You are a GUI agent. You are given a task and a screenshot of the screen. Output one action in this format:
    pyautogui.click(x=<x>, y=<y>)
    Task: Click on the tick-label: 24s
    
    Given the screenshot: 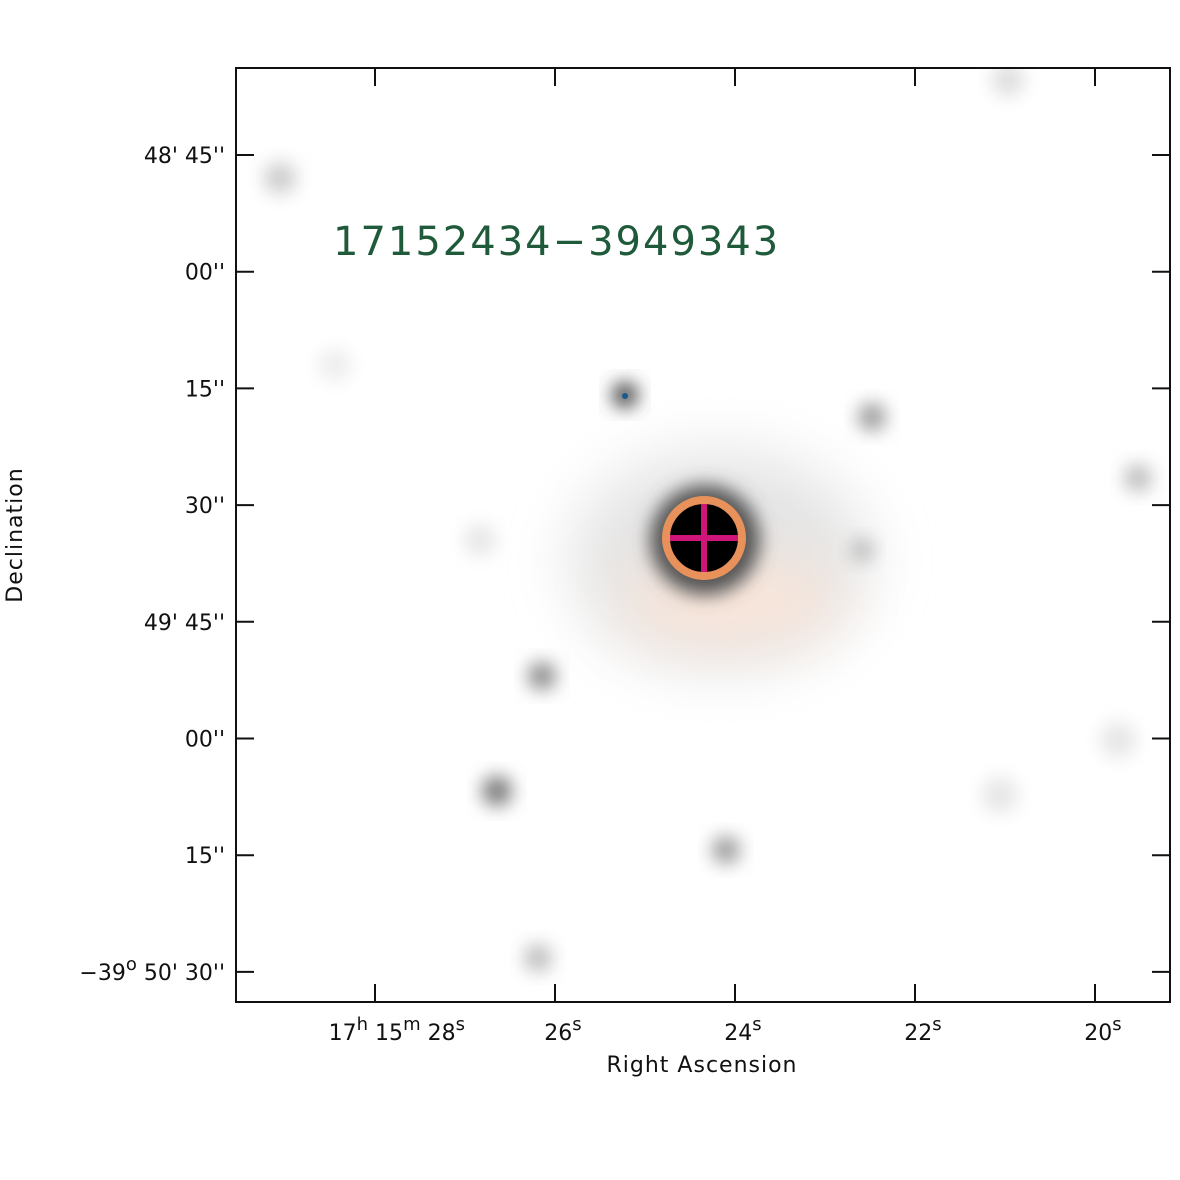 What is the action you would take?
    pyautogui.click(x=742, y=1030)
    